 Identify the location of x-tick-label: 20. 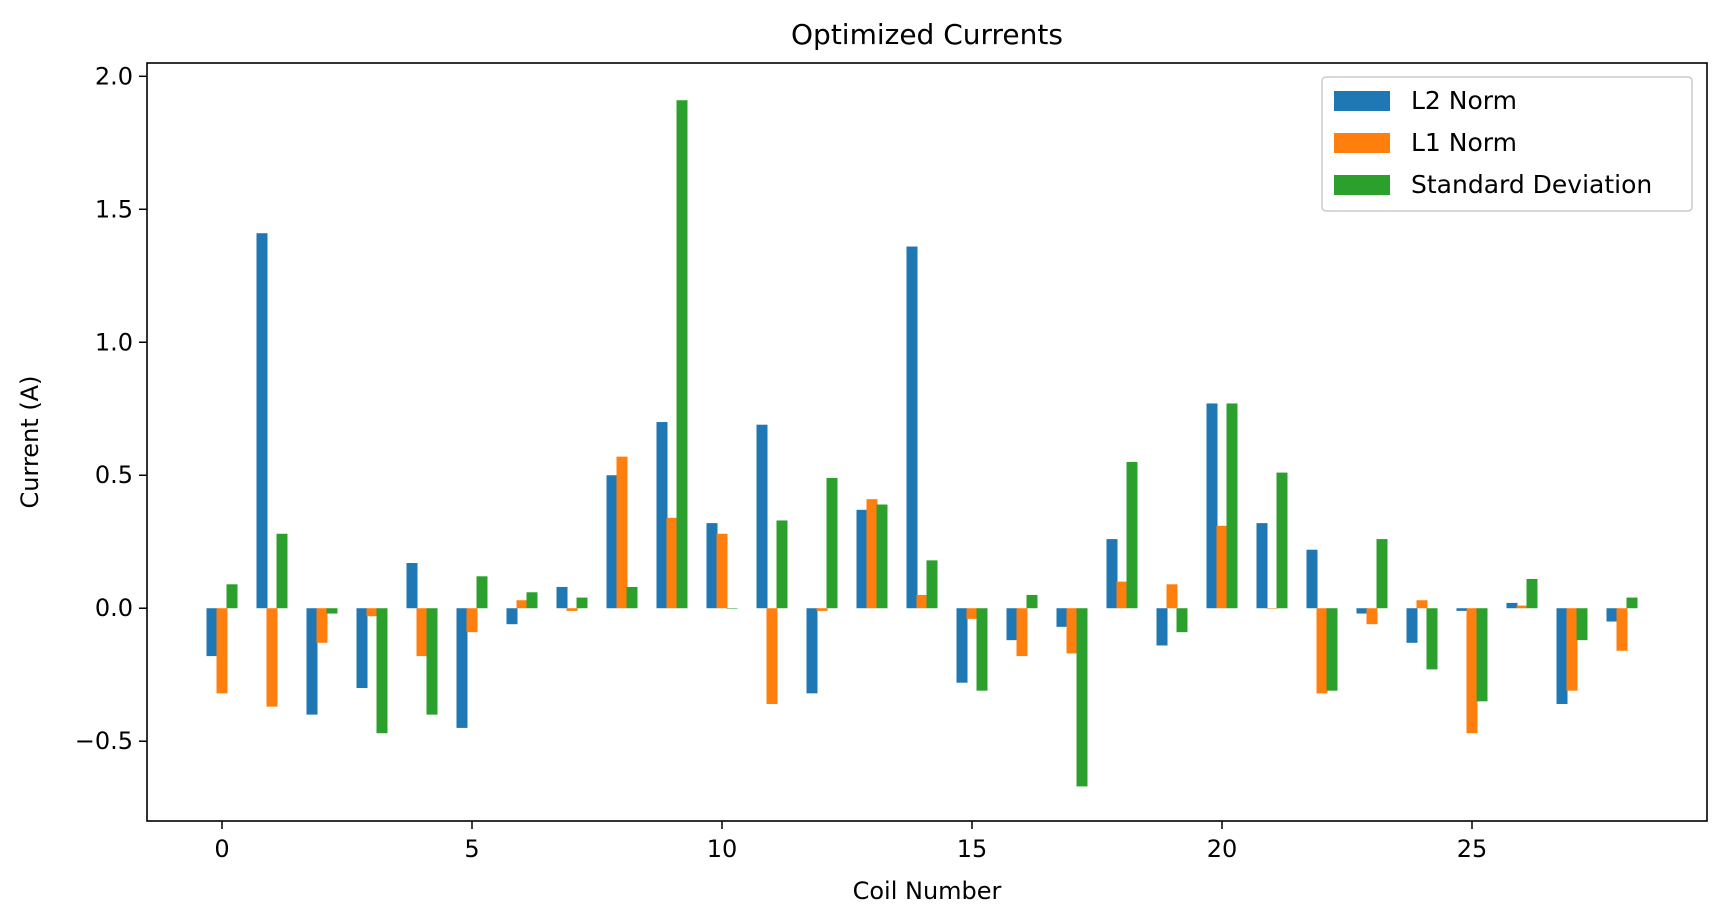
(1222, 849).